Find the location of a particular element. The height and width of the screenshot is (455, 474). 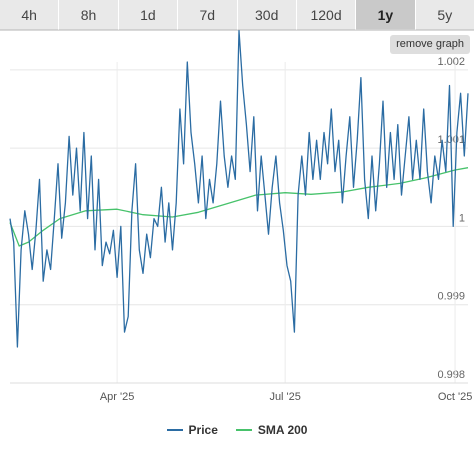

legend-swatch-sma is located at coordinates (243, 430).